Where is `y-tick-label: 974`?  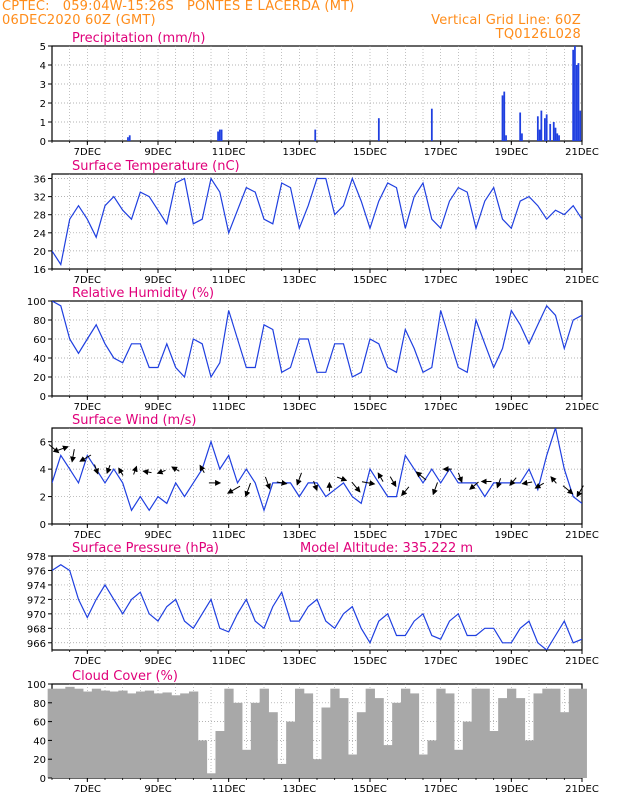
y-tick-label: 974 is located at coordinates (36, 586).